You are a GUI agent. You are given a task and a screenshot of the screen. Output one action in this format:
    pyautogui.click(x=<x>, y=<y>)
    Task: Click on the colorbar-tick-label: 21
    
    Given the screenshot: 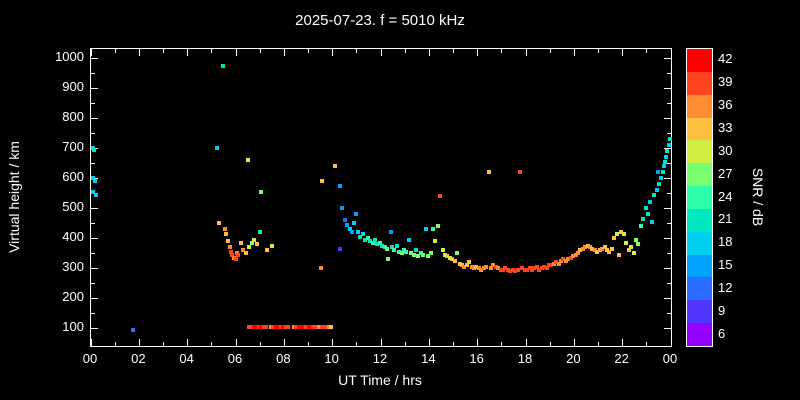 What is the action you would take?
    pyautogui.click(x=725, y=219)
    